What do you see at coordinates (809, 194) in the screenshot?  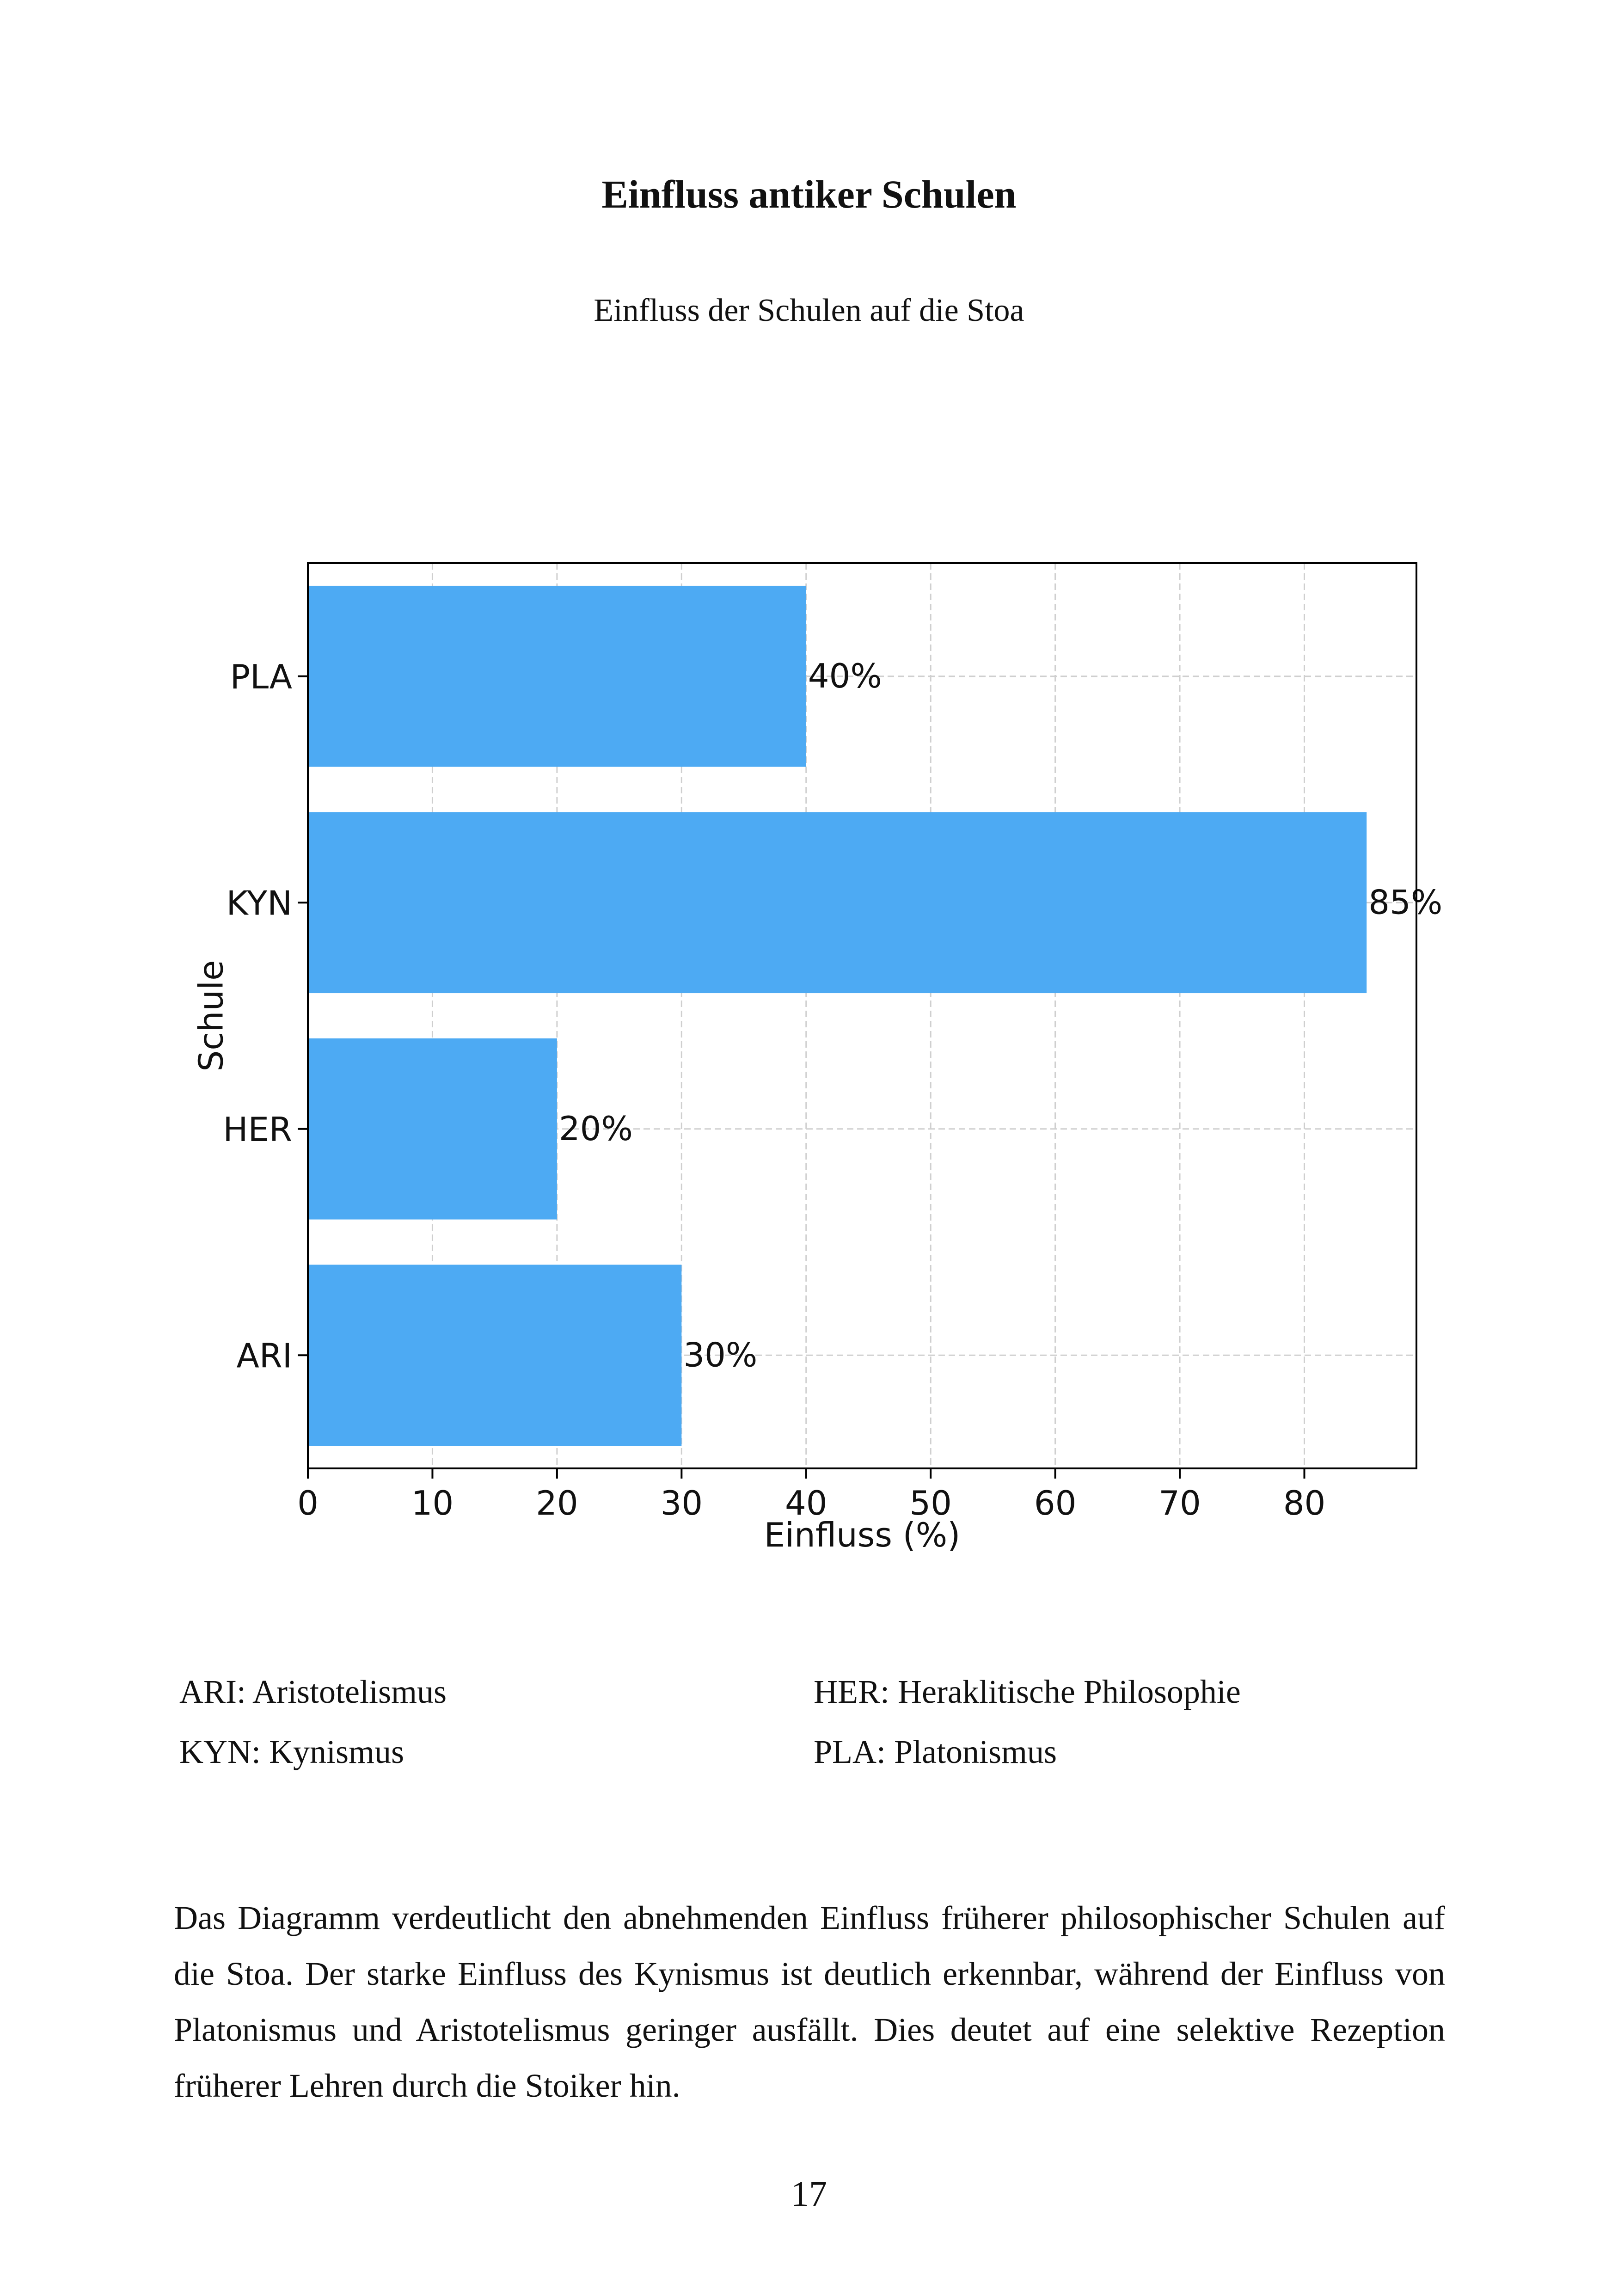 I see `page-title: Einfluss antiker Schulen` at bounding box center [809, 194].